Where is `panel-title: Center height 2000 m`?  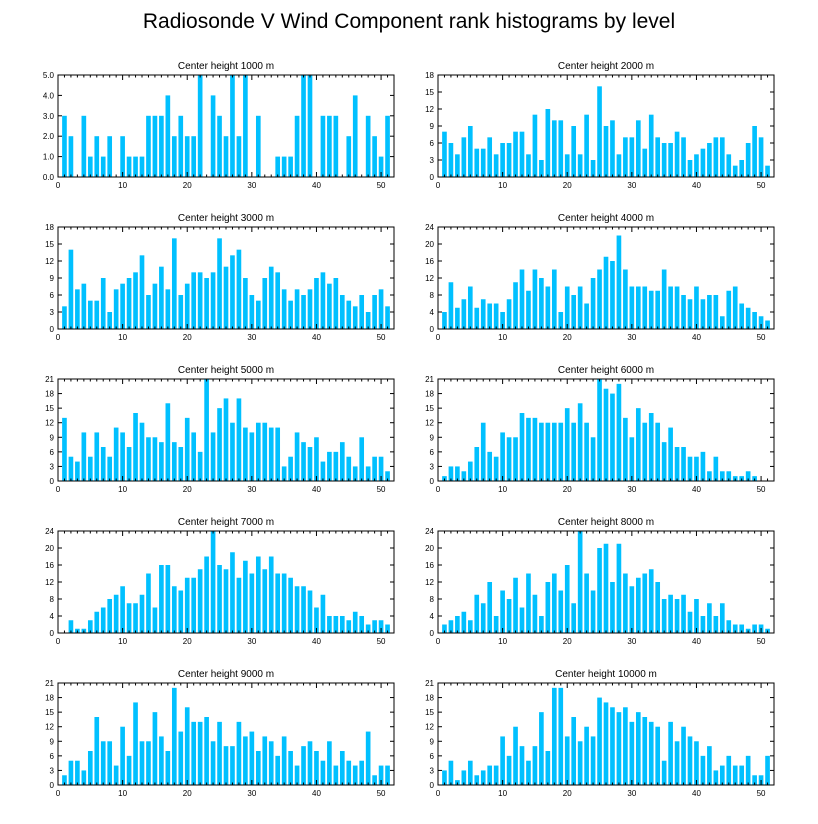 panel-title: Center height 2000 m is located at coordinates (606, 66).